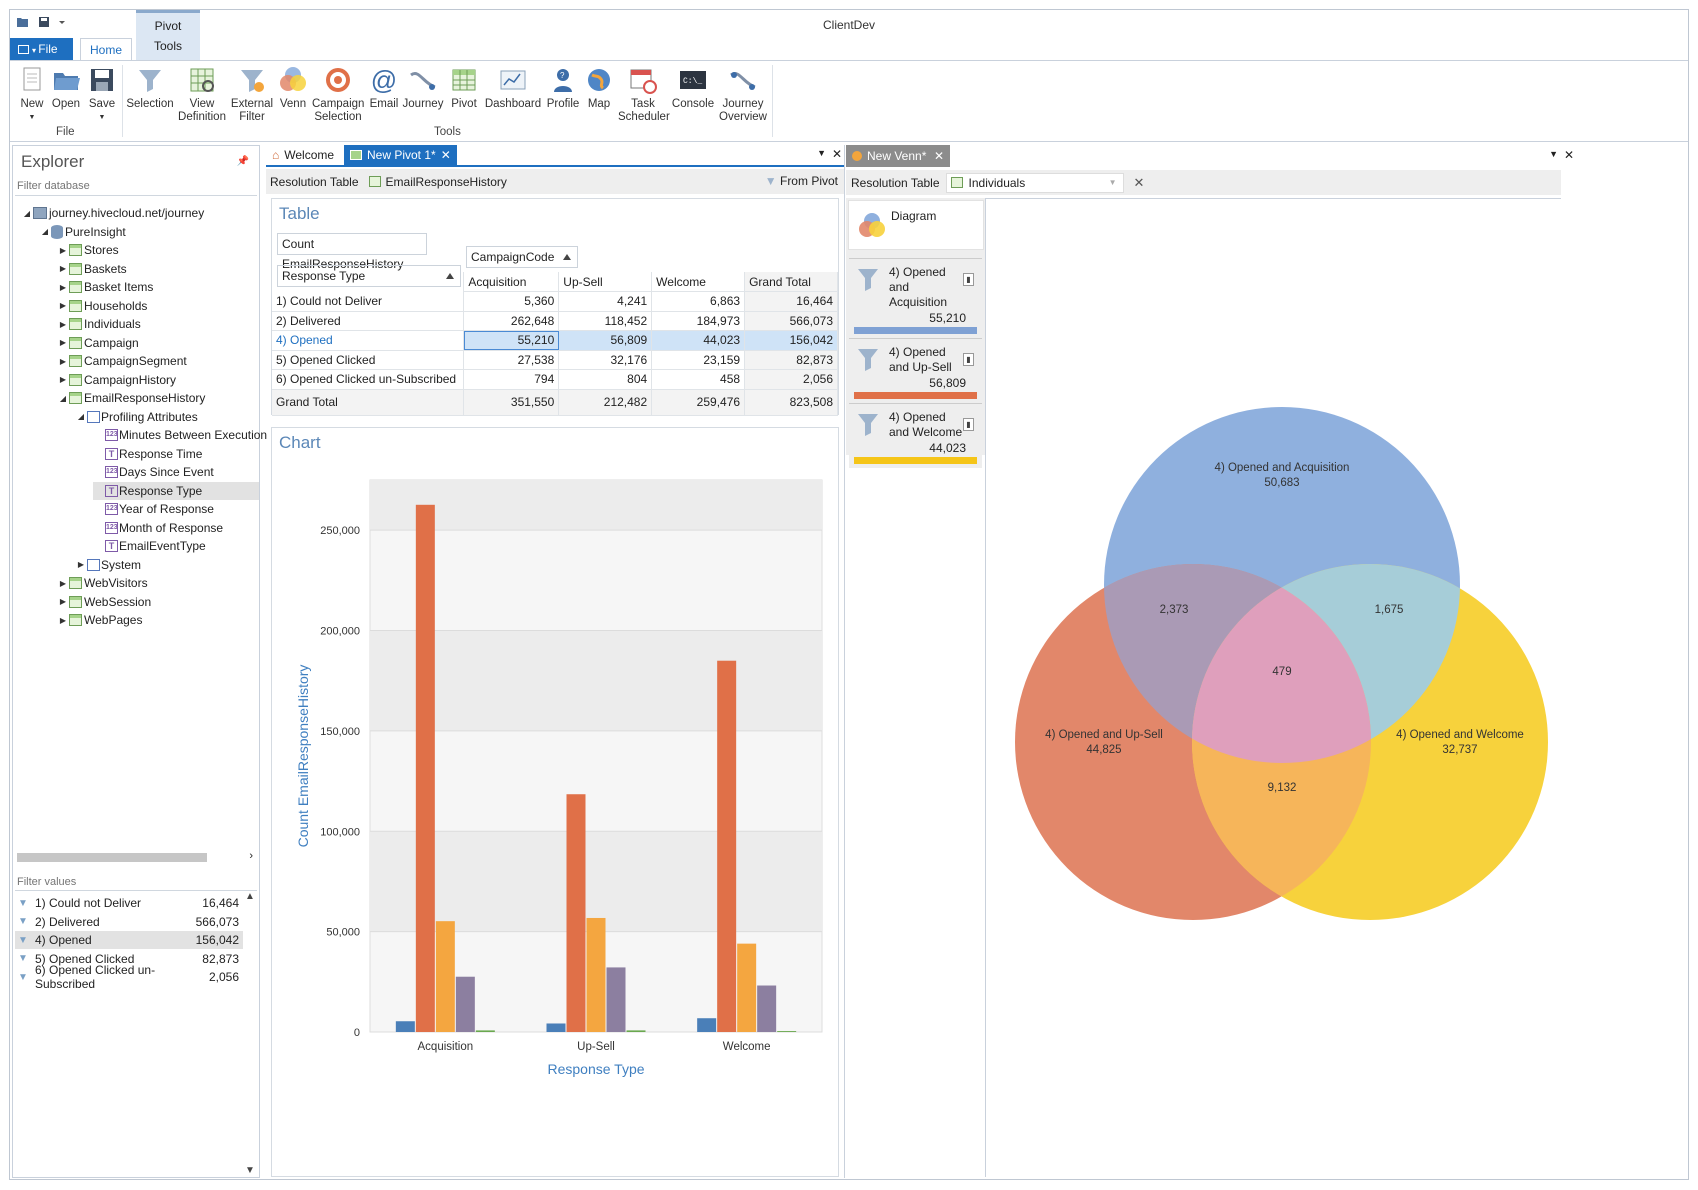 This screenshot has width=1698, height=1190. I want to click on row-header: 5) Opened Clicked, so click(368, 360).